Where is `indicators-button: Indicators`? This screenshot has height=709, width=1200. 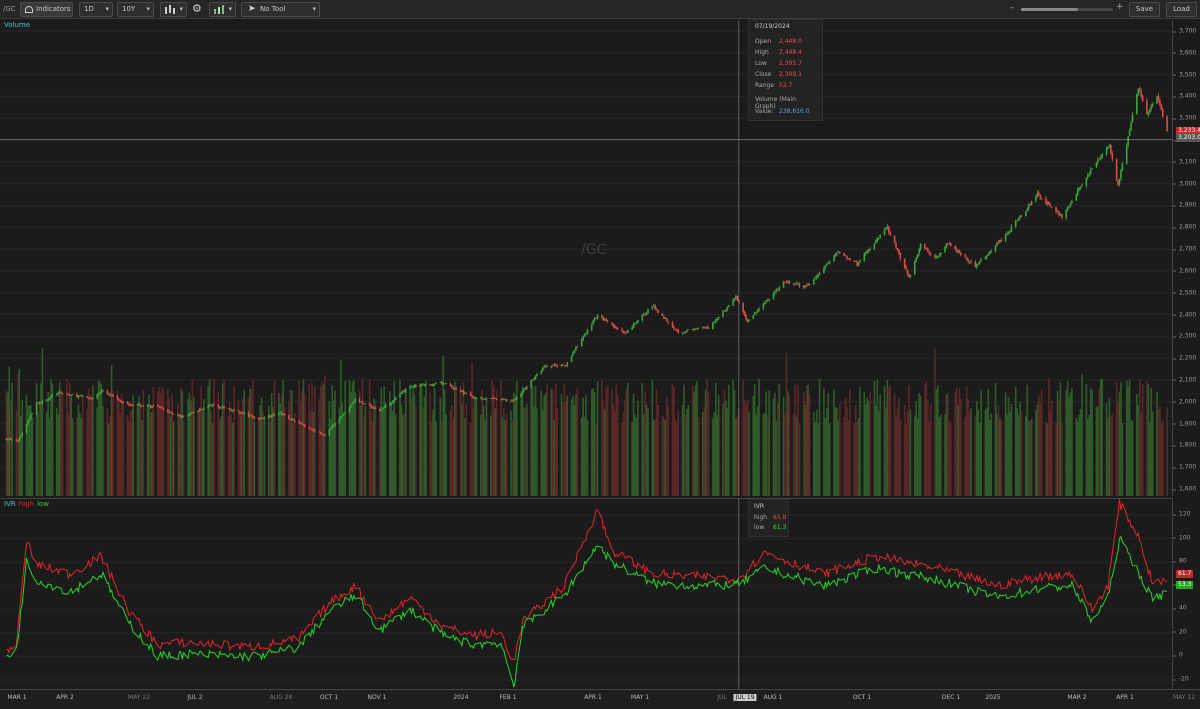 indicators-button: Indicators is located at coordinates (46, 9).